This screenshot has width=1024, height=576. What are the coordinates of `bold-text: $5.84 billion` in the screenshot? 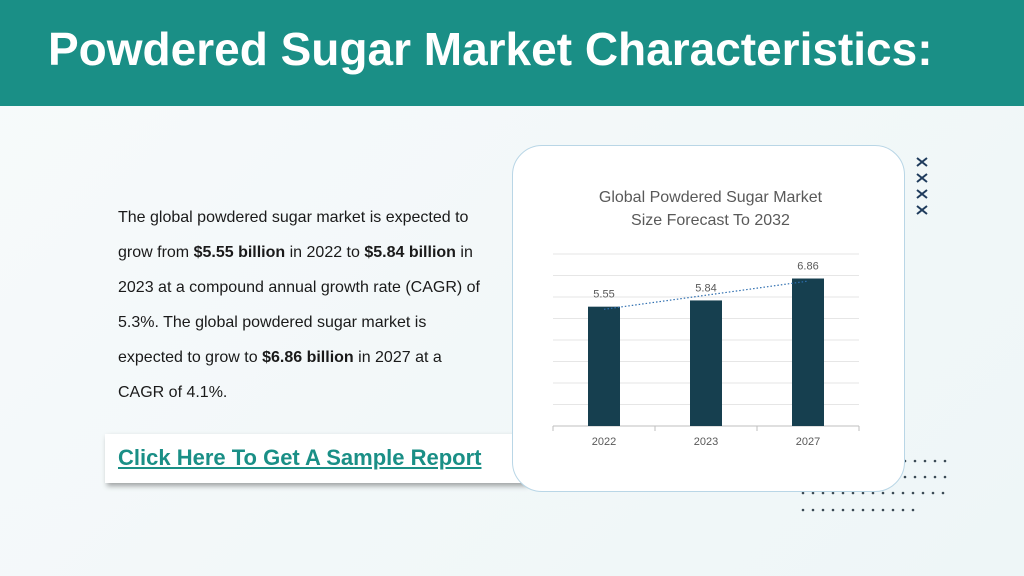 It's located at (410, 252).